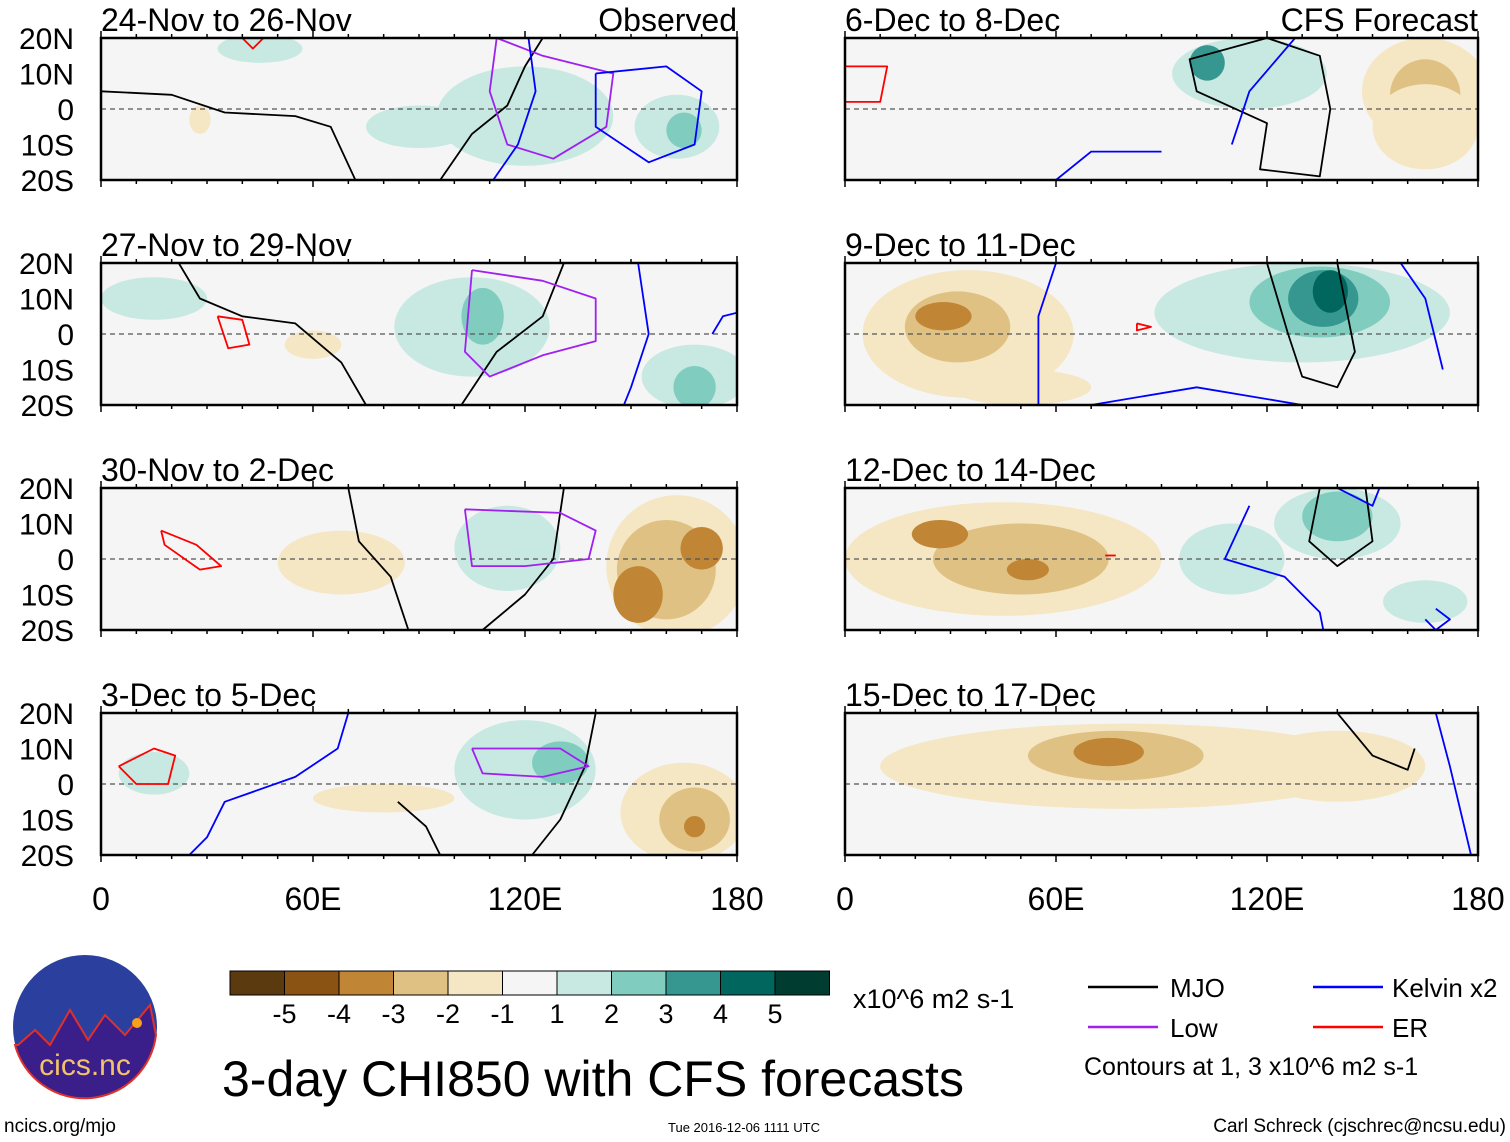 The width and height of the screenshot is (1510, 1142). Describe the element at coordinates (1251, 1067) in the screenshot. I see `contour-note: Contours at 1, 3 x10^6 m2 s-1` at that location.